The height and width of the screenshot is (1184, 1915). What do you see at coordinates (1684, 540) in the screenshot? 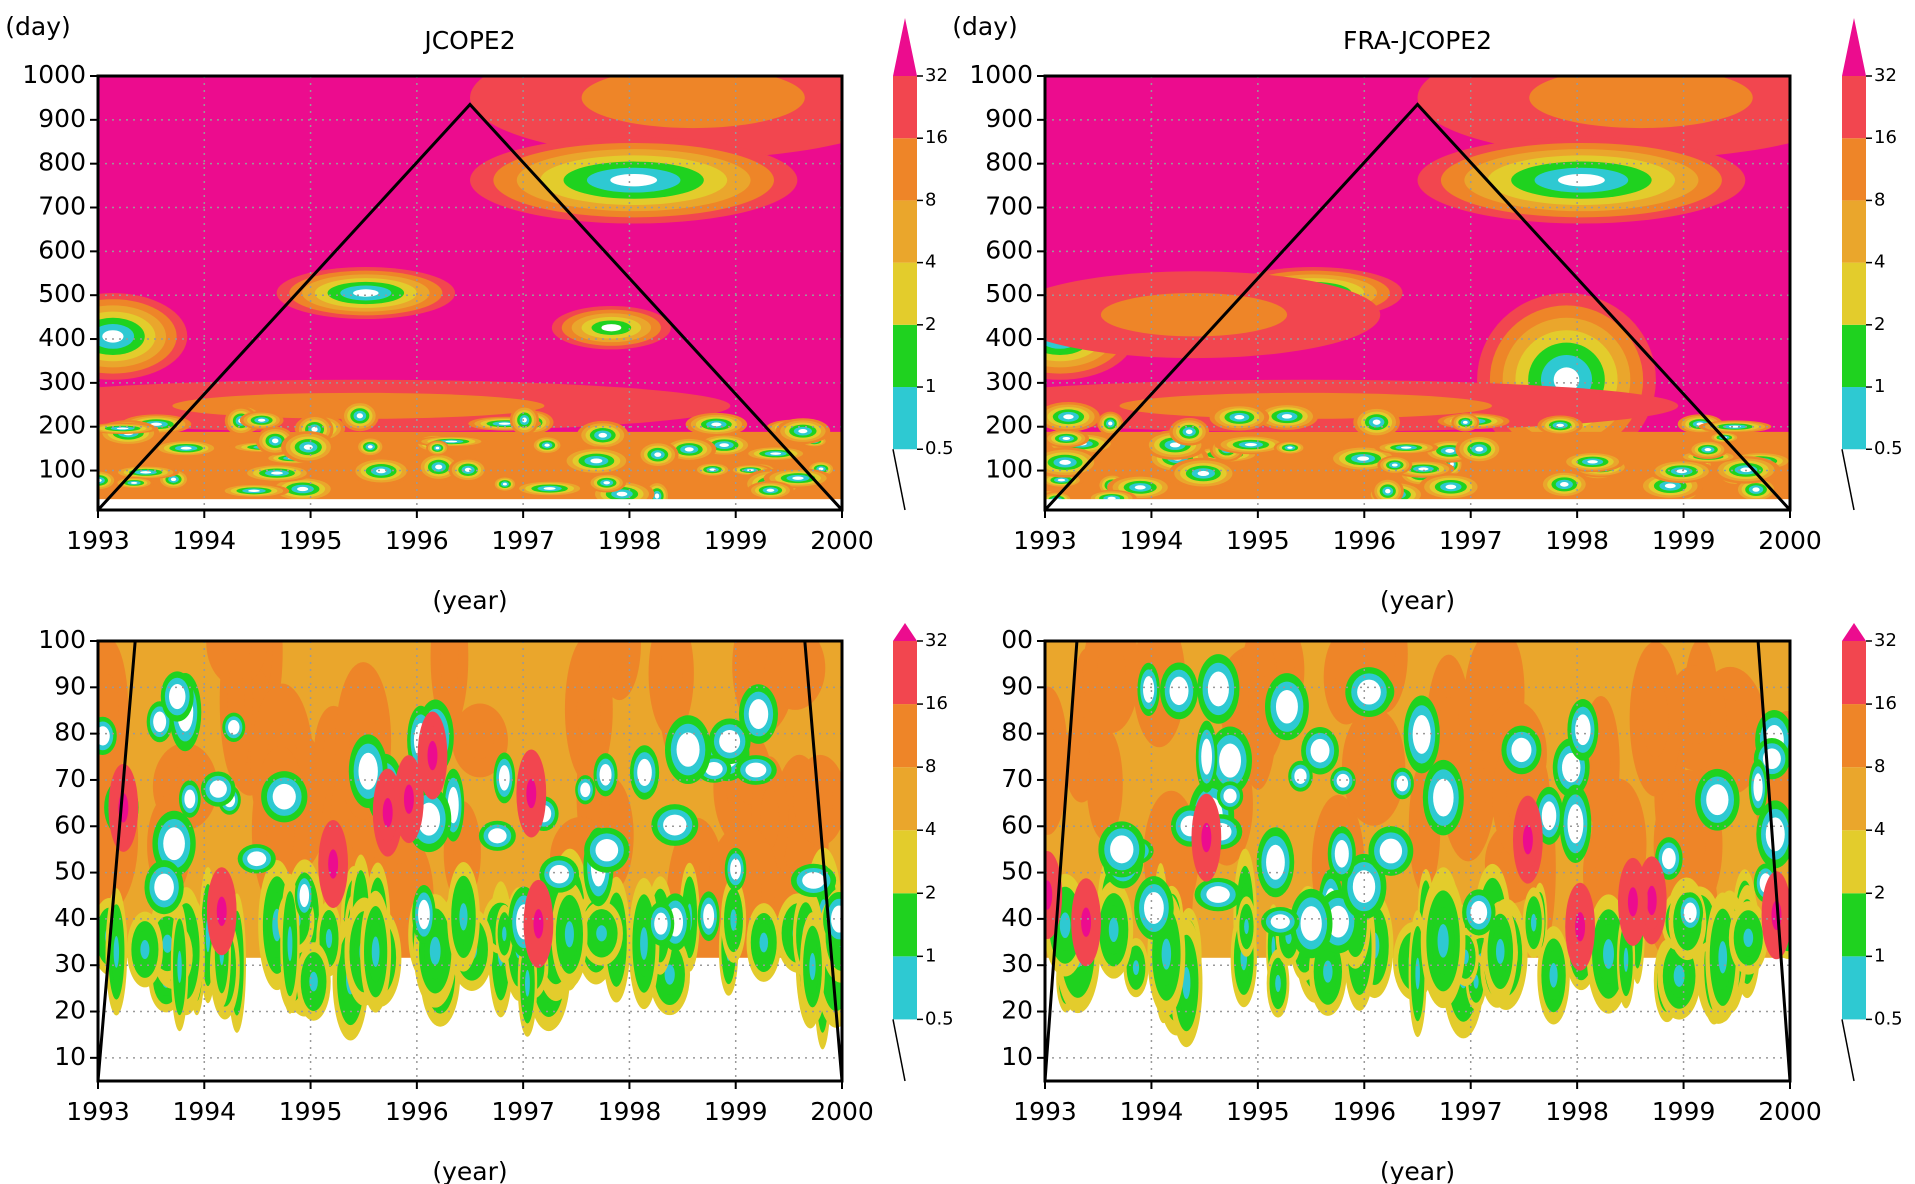
I see `x-tick-label: 1999` at bounding box center [1684, 540].